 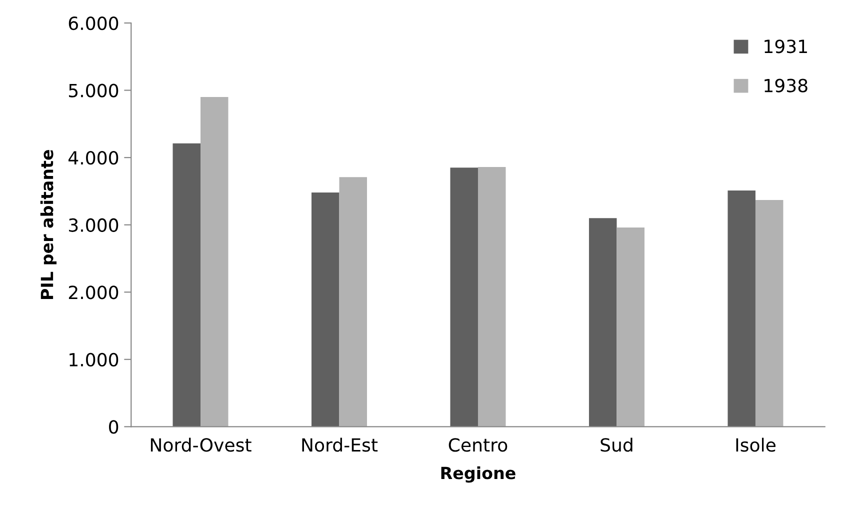 I want to click on y-tick-label: 2.000, so click(x=93, y=293).